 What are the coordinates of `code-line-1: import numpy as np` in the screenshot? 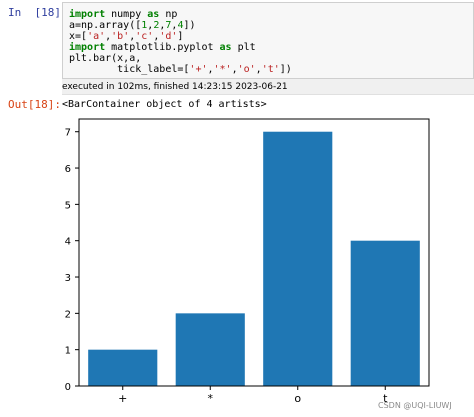 It's located at (123, 14).